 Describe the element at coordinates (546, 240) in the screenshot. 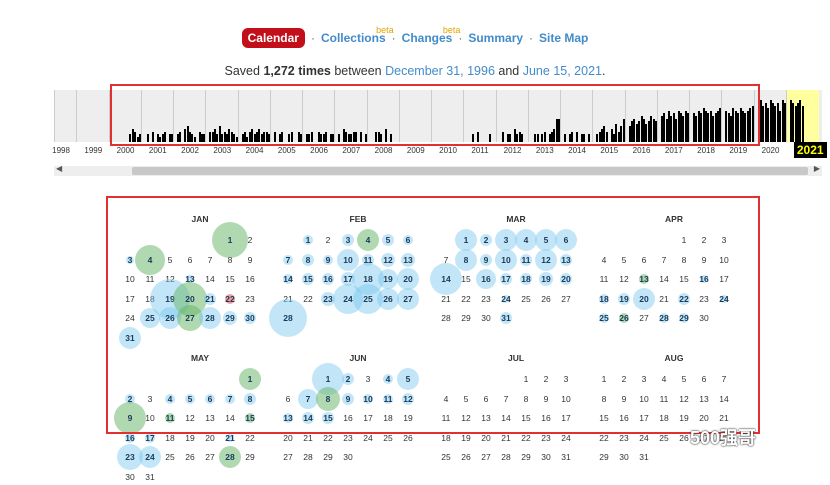

I see `calendar-day: 5` at that location.